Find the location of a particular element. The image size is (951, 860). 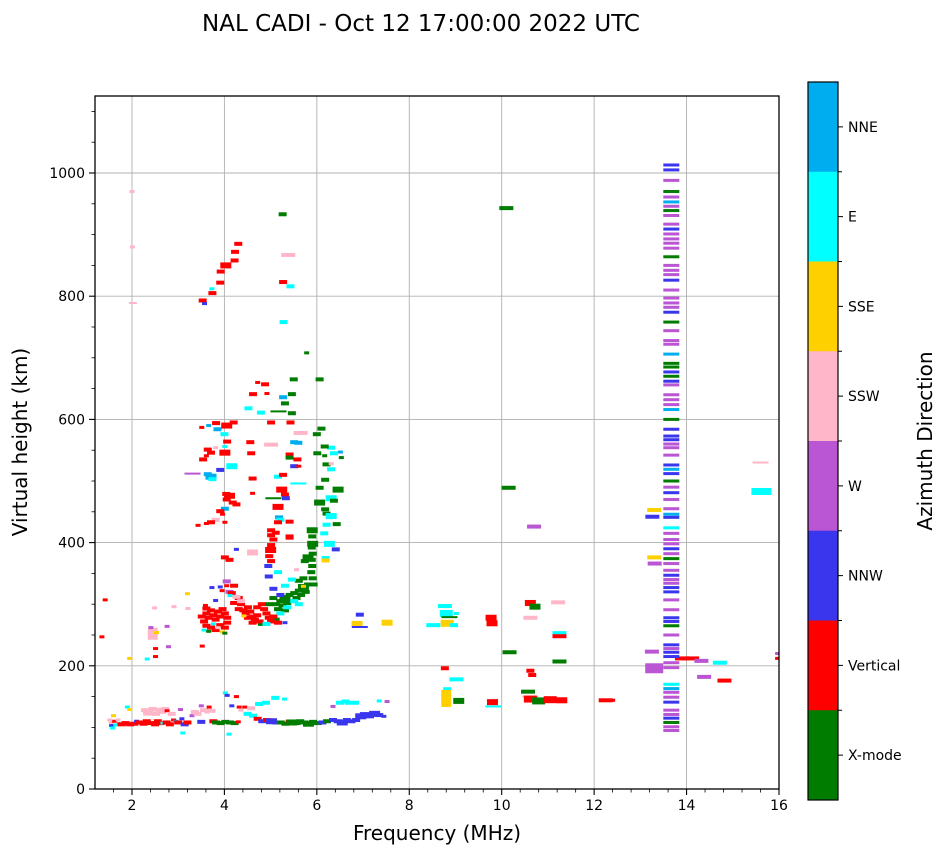

colorbar-category-label: NNW is located at coordinates (865, 577).